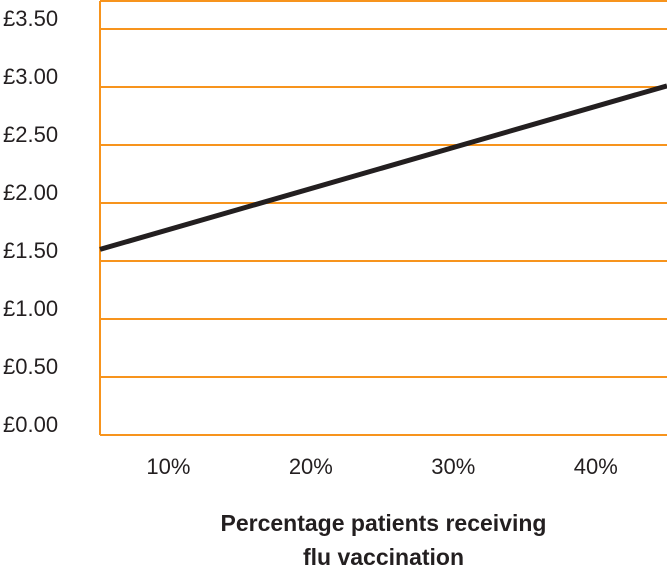 This screenshot has width=667, height=574. What do you see at coordinates (168, 466) in the screenshot?
I see `x-tick-label: 10%` at bounding box center [168, 466].